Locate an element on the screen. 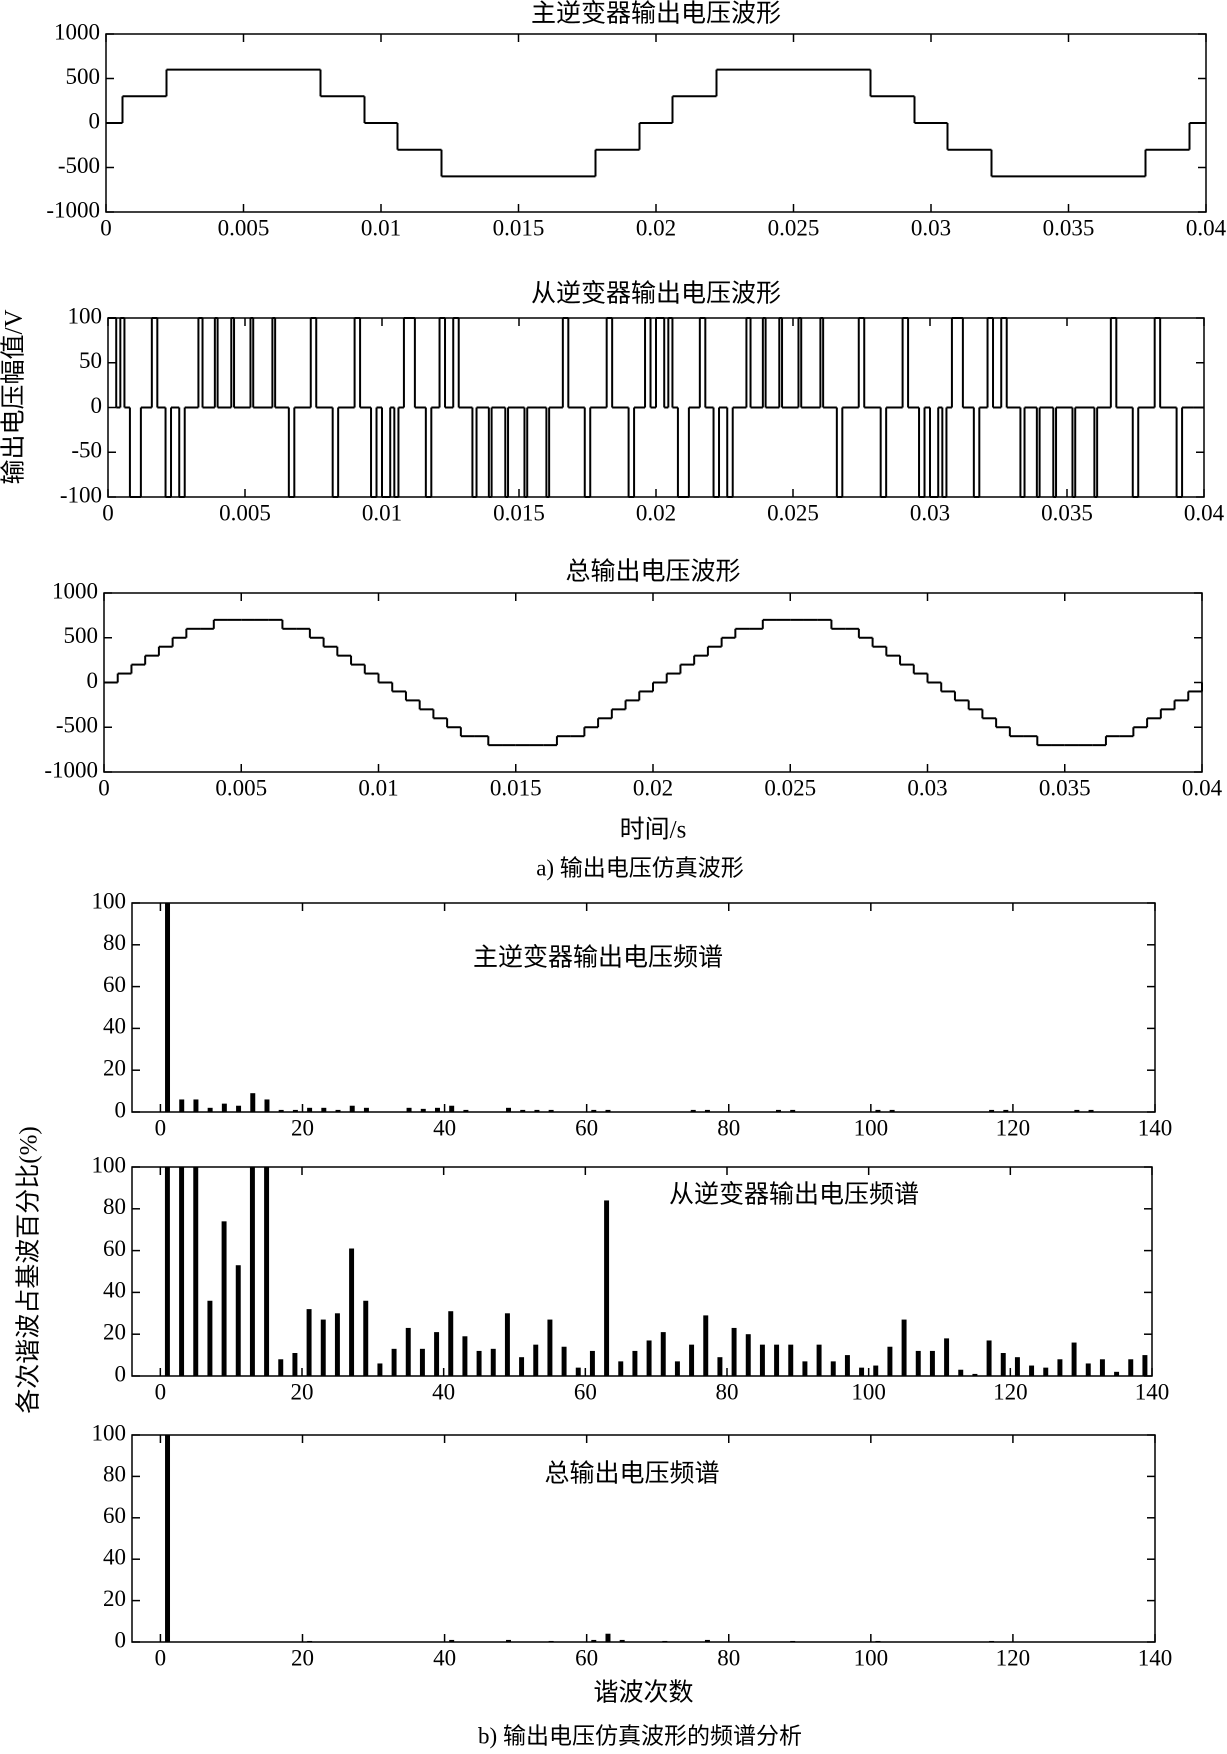 The height and width of the screenshot is (1754, 1227). x-tick-label: 100 is located at coordinates (871, 1657).